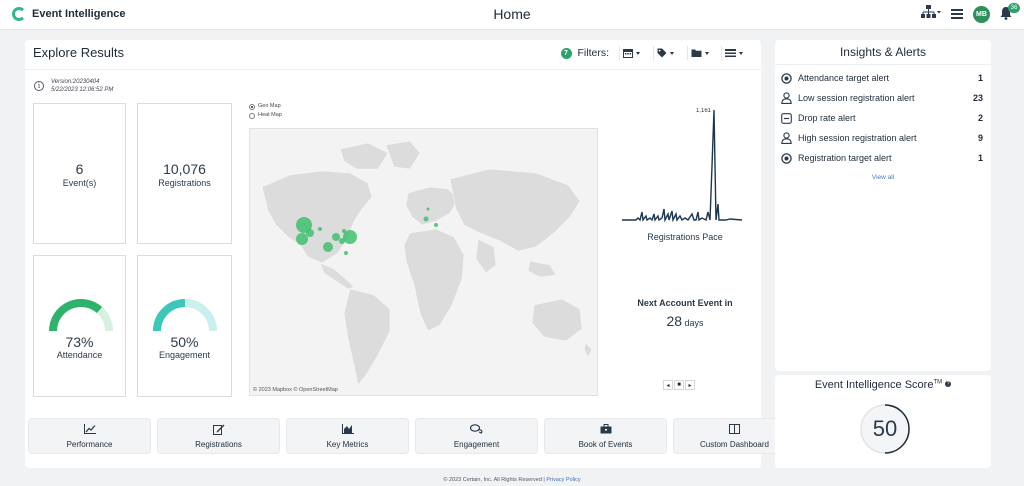 This screenshot has height=486, width=1024. Describe the element at coordinates (874, 385) in the screenshot. I see `score-title-text: Event Intelligence Score` at that location.